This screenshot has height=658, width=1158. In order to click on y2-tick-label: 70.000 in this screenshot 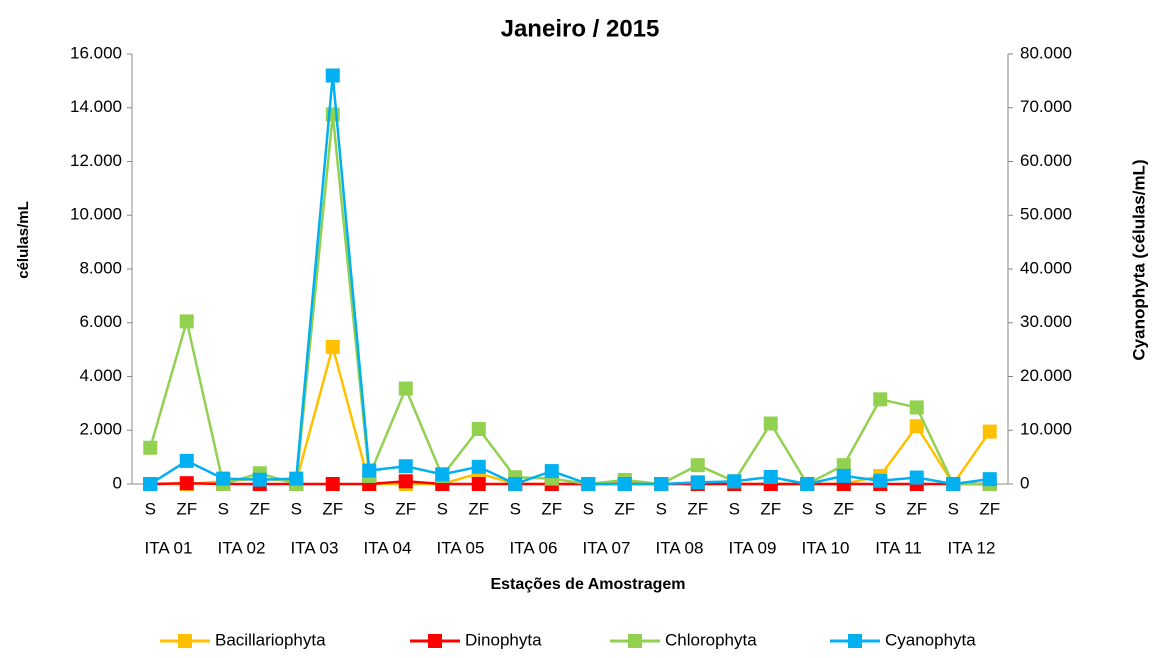, I will do `click(1046, 106)`.